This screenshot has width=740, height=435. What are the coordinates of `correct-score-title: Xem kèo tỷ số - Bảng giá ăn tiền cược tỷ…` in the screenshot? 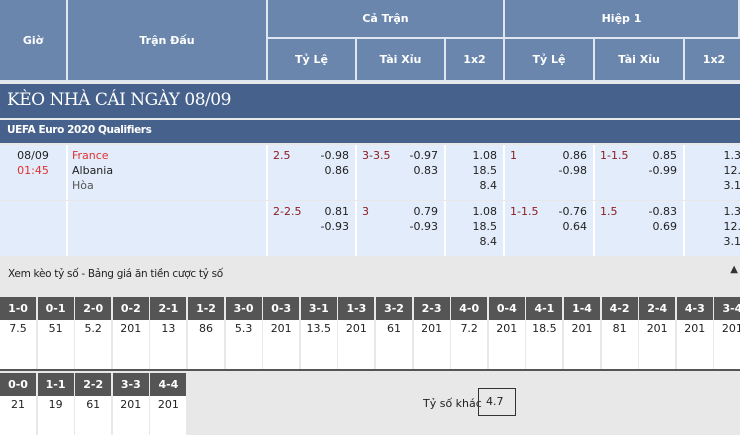 It's located at (115, 274).